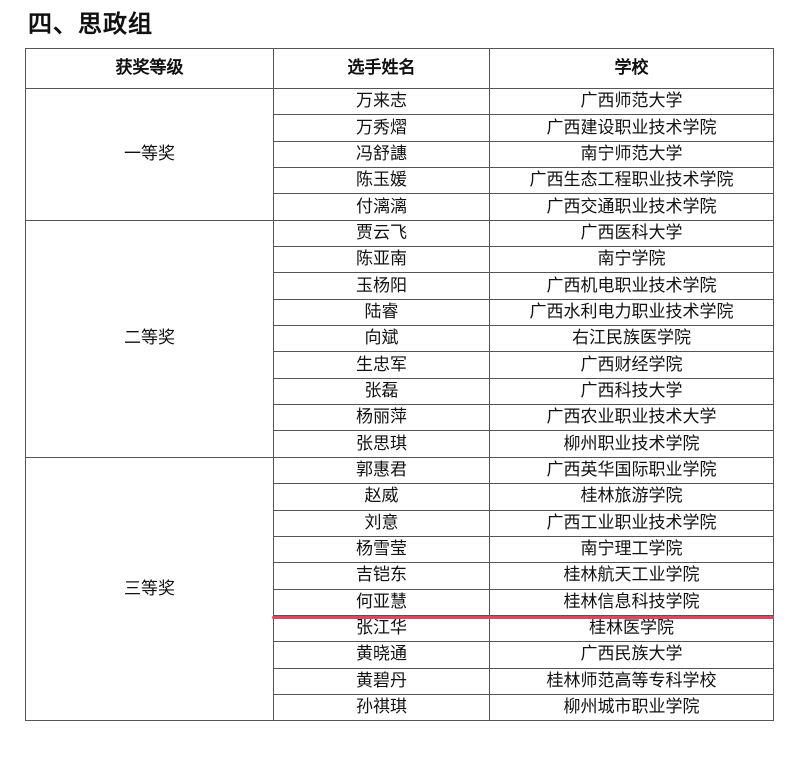 This screenshot has height=761, width=807. What do you see at coordinates (631, 154) in the screenshot?
I see `school-name: 南宁师范大学` at bounding box center [631, 154].